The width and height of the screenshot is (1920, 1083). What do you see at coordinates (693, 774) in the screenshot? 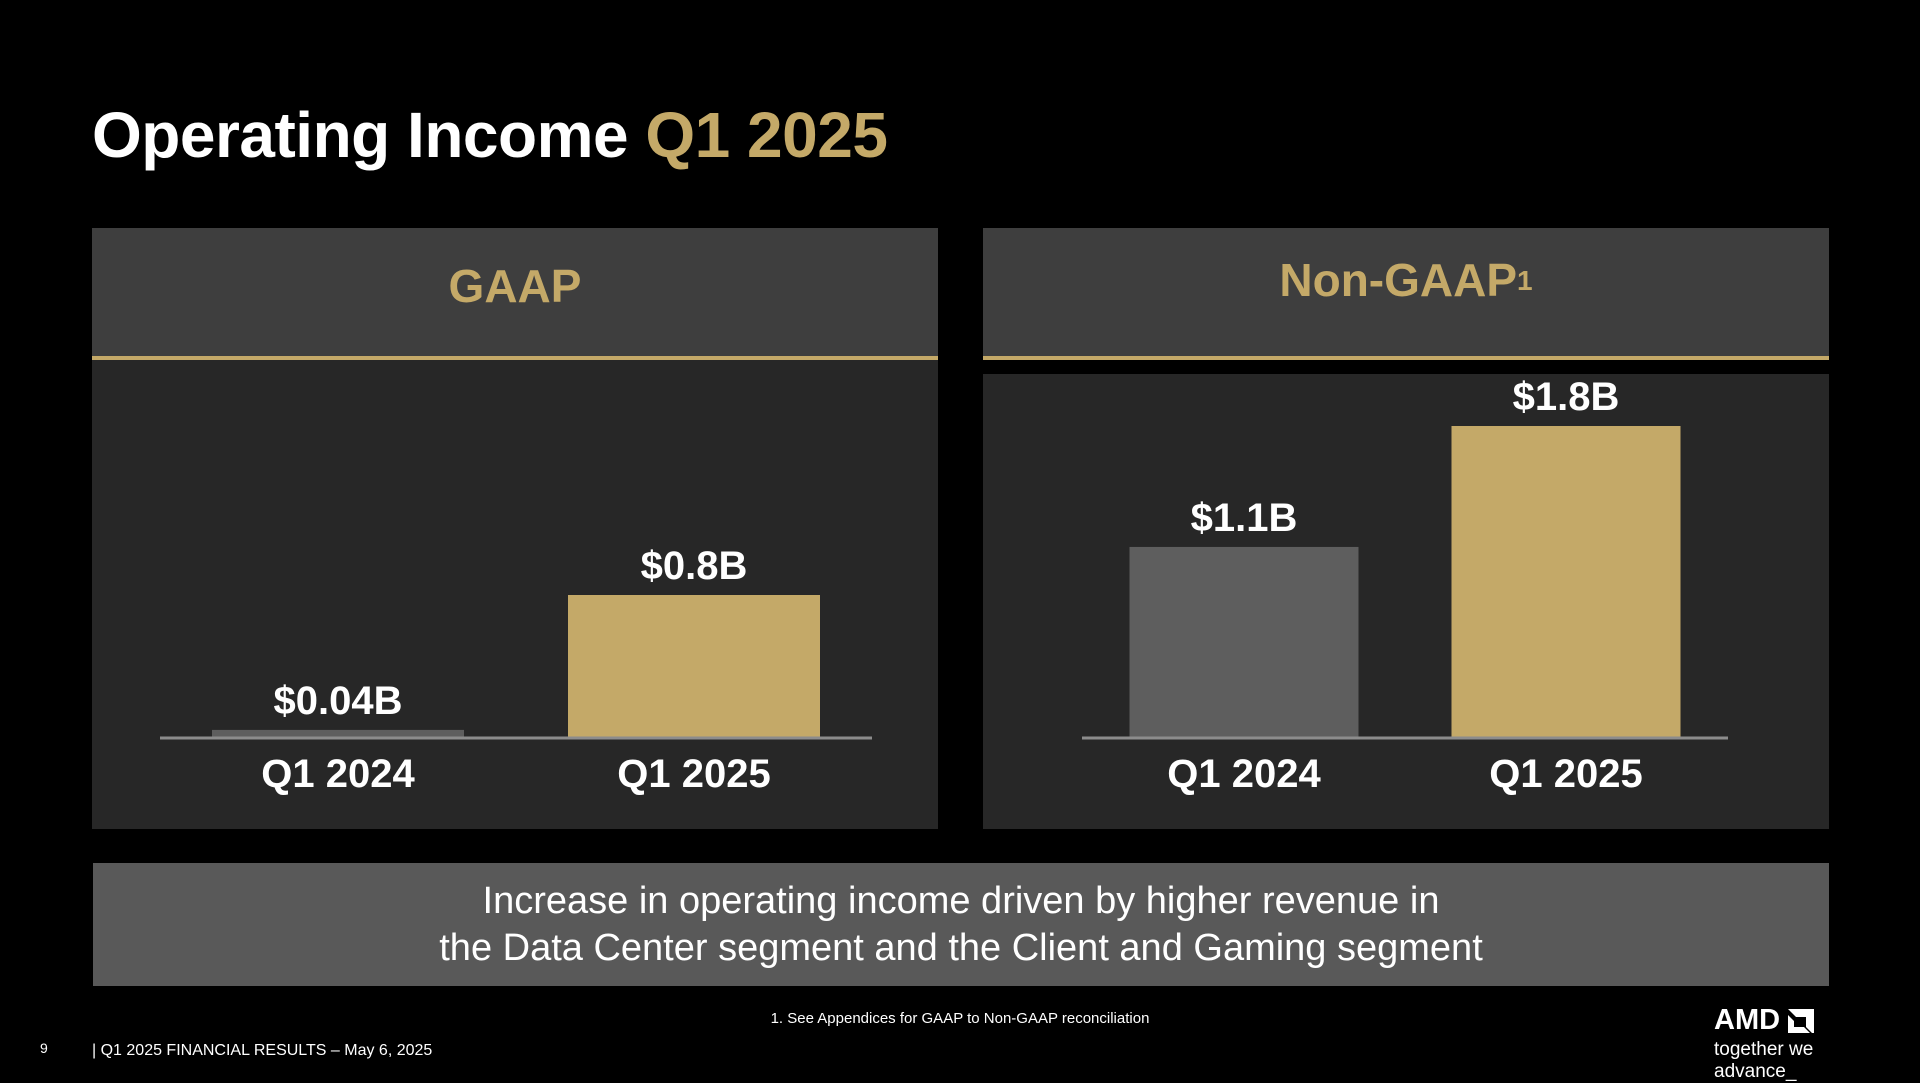
I see `gaap-category-label-q1-2025: Q1 2025` at bounding box center [693, 774].